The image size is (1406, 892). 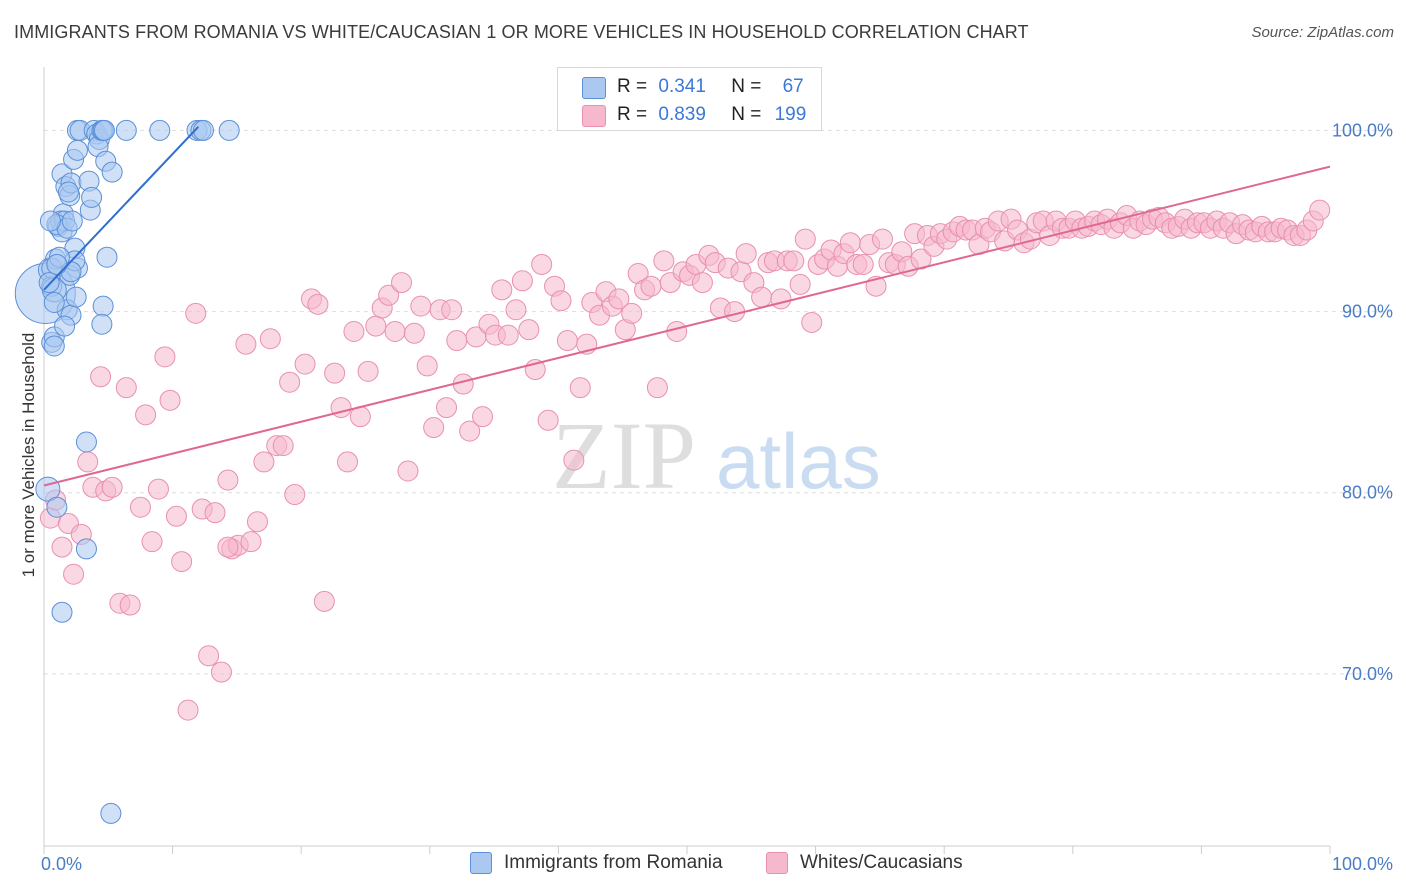 What do you see at coordinates (1362, 864) in the screenshot?
I see `x-tick-label: 100.0%` at bounding box center [1362, 864].